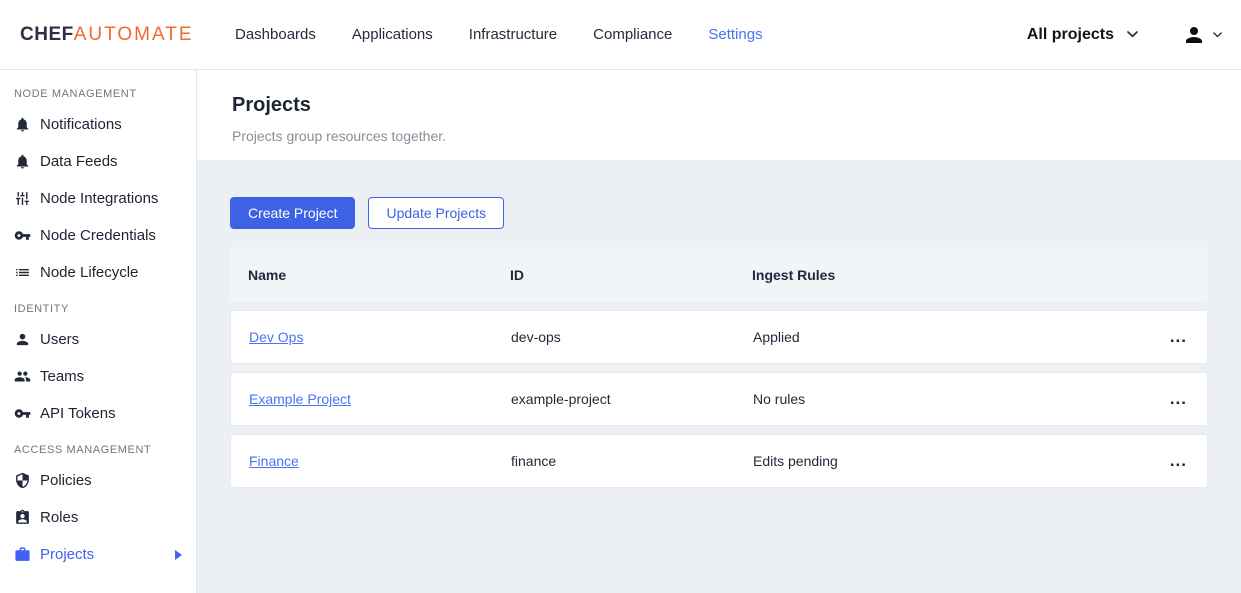 This screenshot has height=593, width=1241. What do you see at coordinates (534, 461) in the screenshot?
I see `project-id: finance` at bounding box center [534, 461].